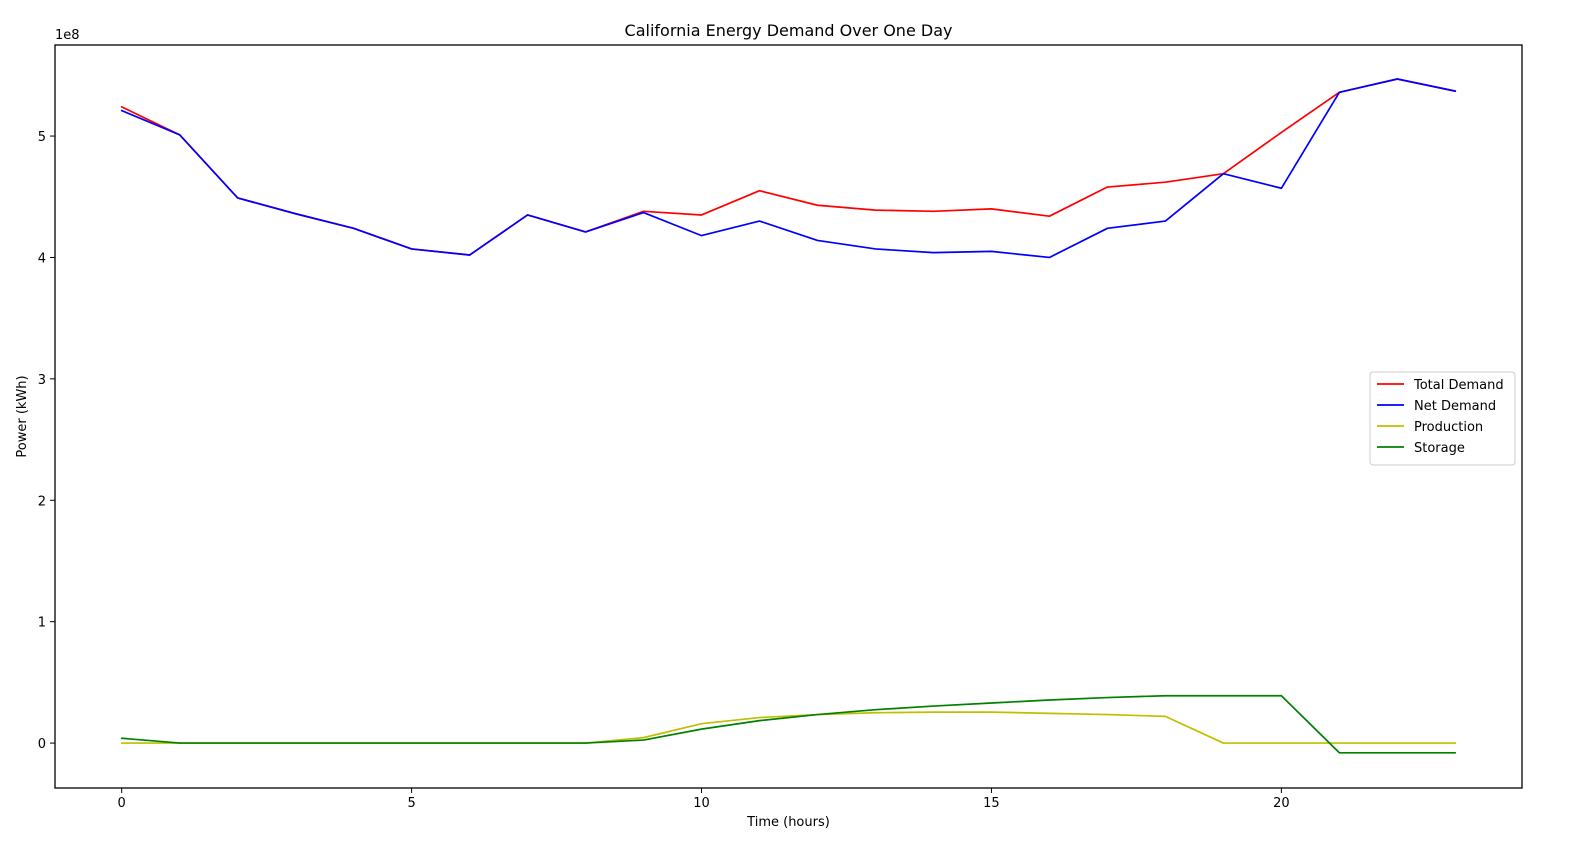 Image resolution: width=1591 pixels, height=849 pixels. What do you see at coordinates (411, 803) in the screenshot?
I see `x-tick-label: 5` at bounding box center [411, 803].